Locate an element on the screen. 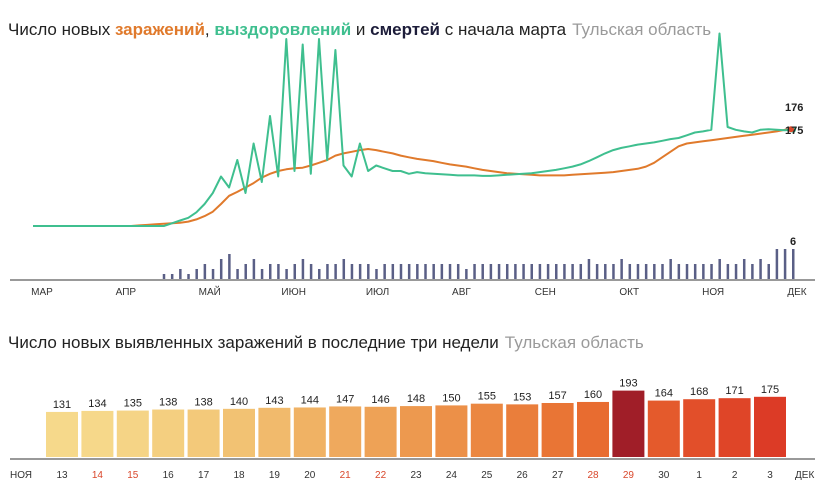 Image resolution: width=827 pixels, height=492 pixels. day-label: 19 is located at coordinates (275, 475).